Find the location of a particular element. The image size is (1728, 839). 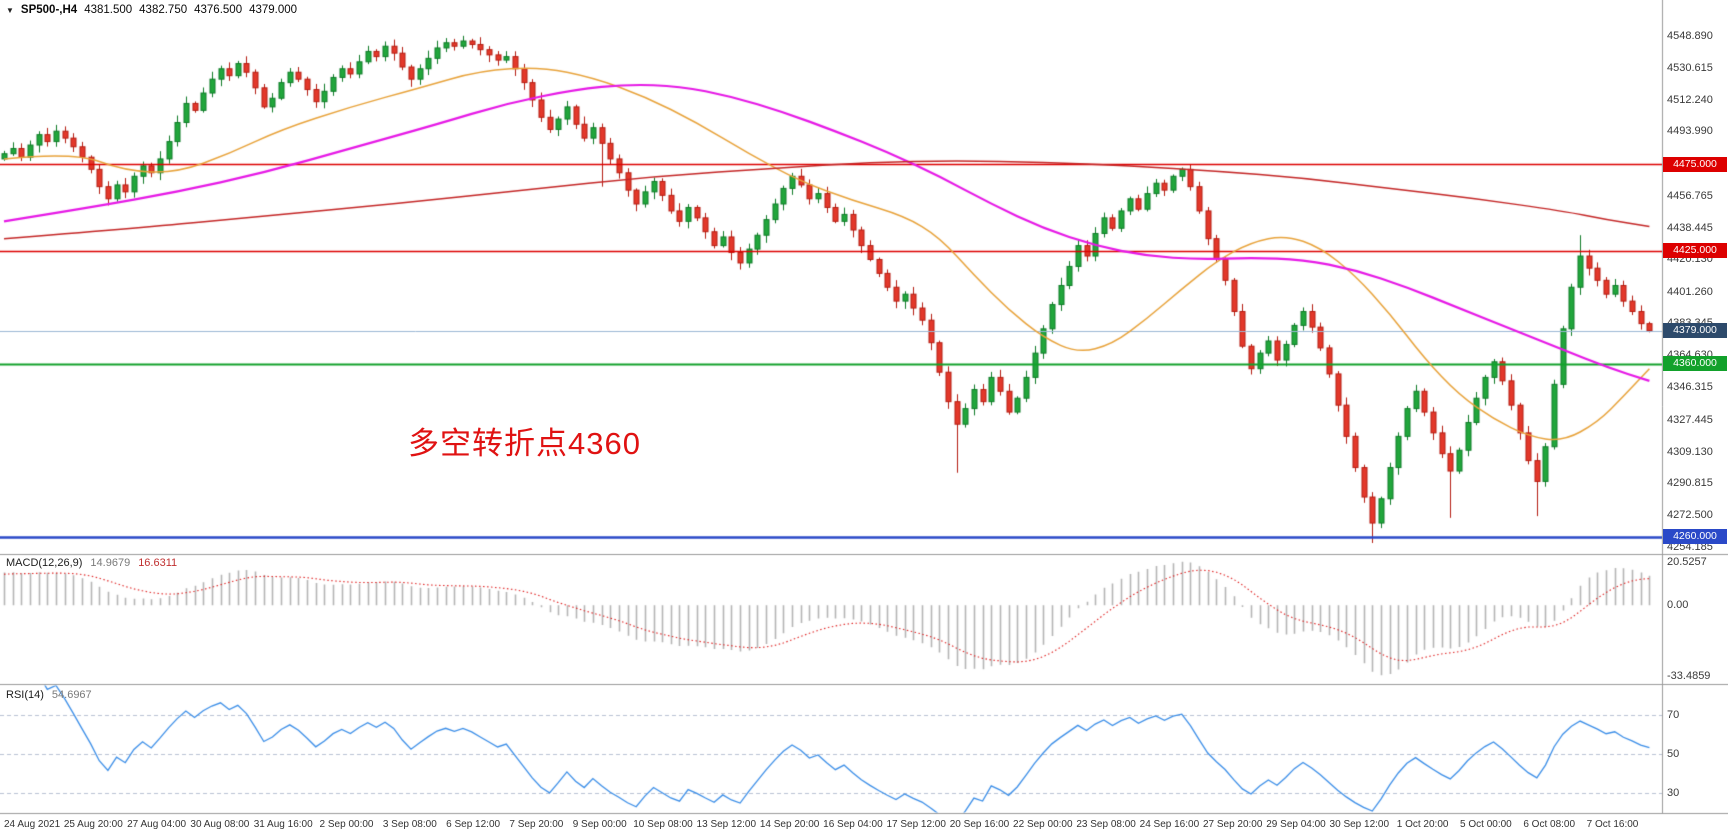

time-label: 27 Aug 04:00 is located at coordinates (157, 824).